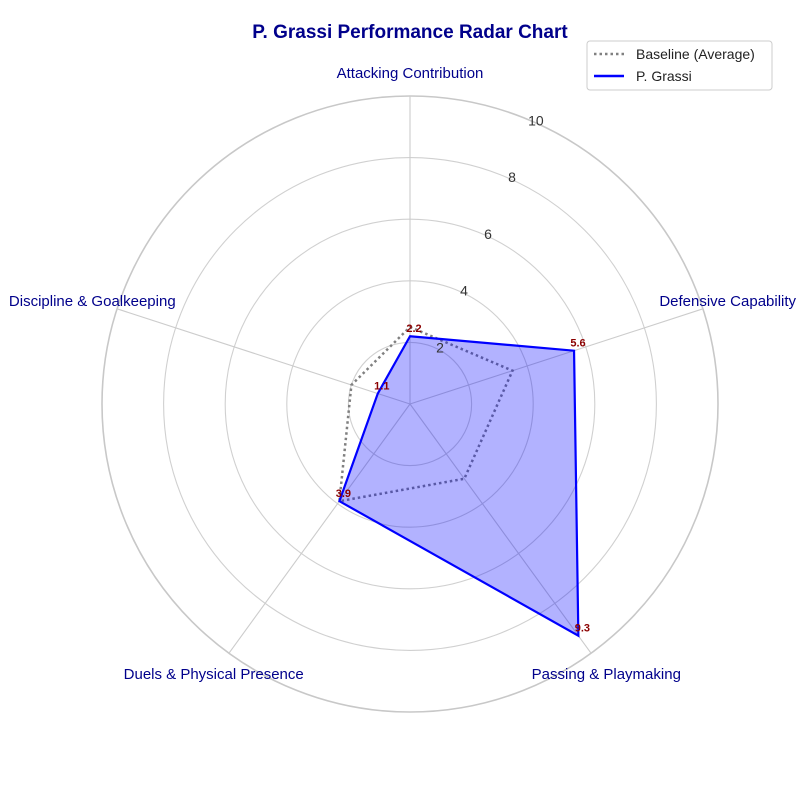 The height and width of the screenshot is (800, 800). Describe the element at coordinates (536, 120) in the screenshot. I see `radial-tick-label: 10` at that location.